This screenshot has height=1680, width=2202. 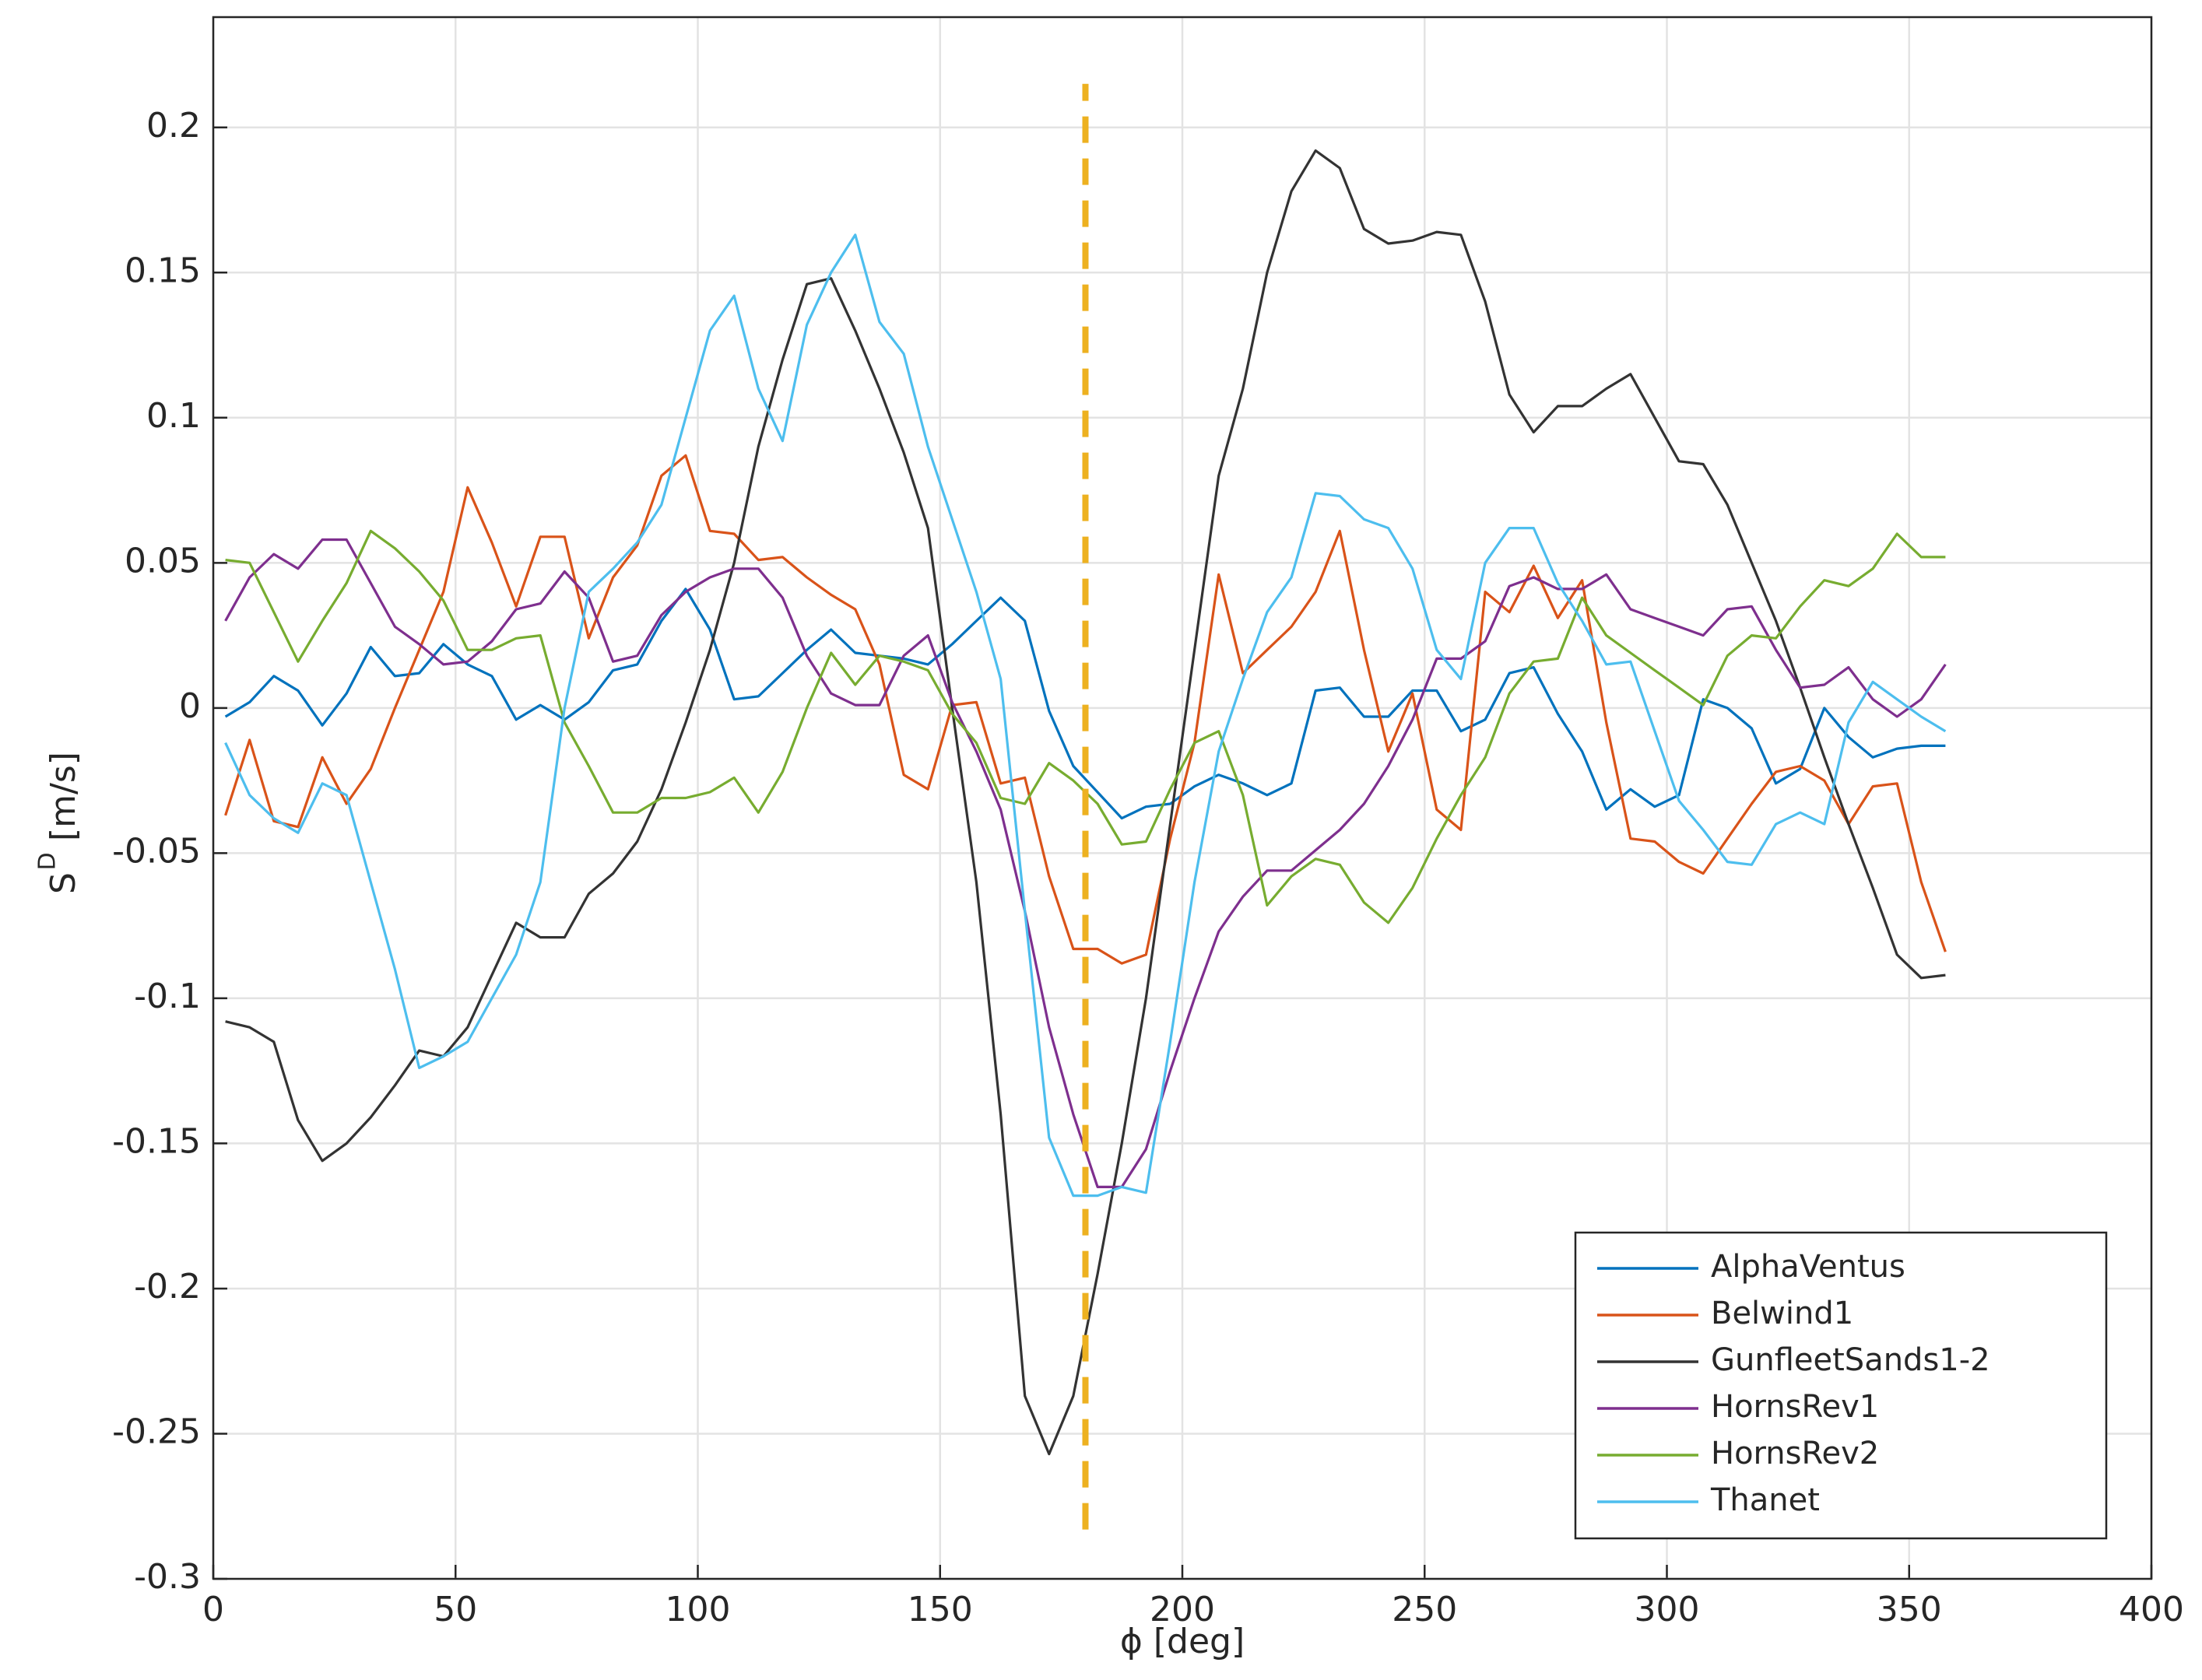 I want to click on series-line, so click(x=1085, y=703).